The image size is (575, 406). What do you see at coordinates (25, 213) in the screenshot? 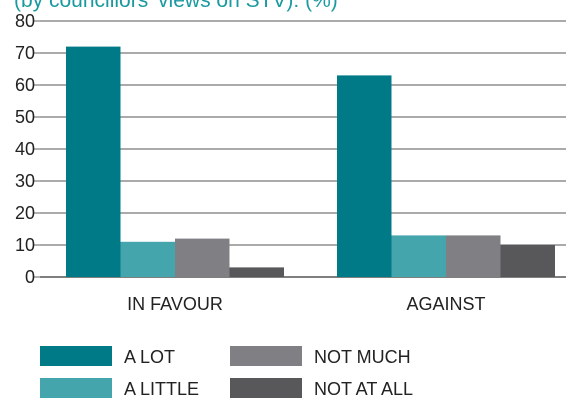
I see `y-tick-label: 20` at bounding box center [25, 213].